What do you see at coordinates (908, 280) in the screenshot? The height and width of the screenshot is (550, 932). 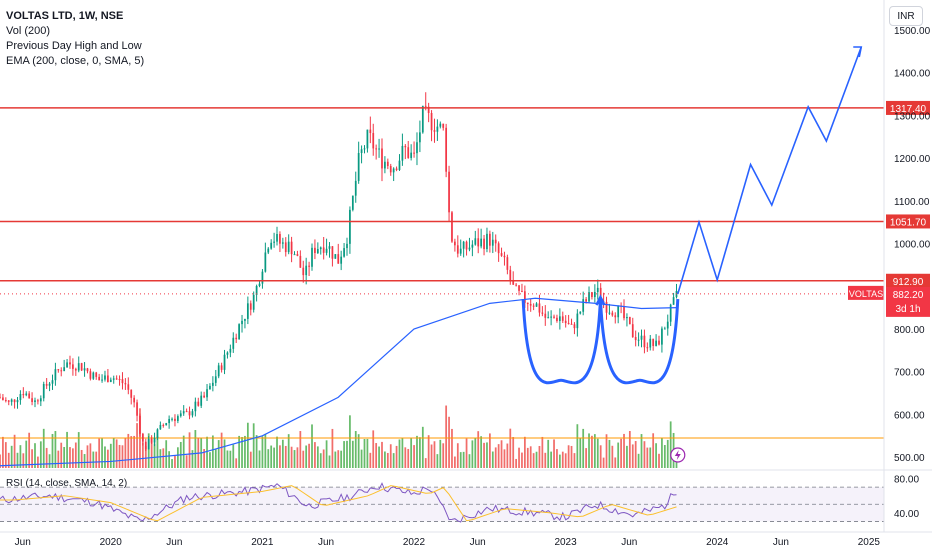 I see `level-tag-bg` at bounding box center [908, 280].